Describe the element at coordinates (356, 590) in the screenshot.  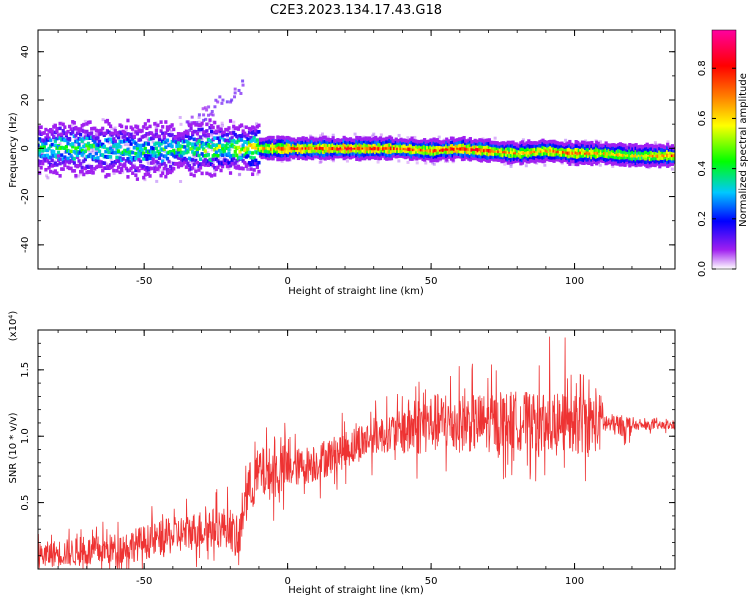
I see `snr-xlabel: Height of straight line (km)` at that location.